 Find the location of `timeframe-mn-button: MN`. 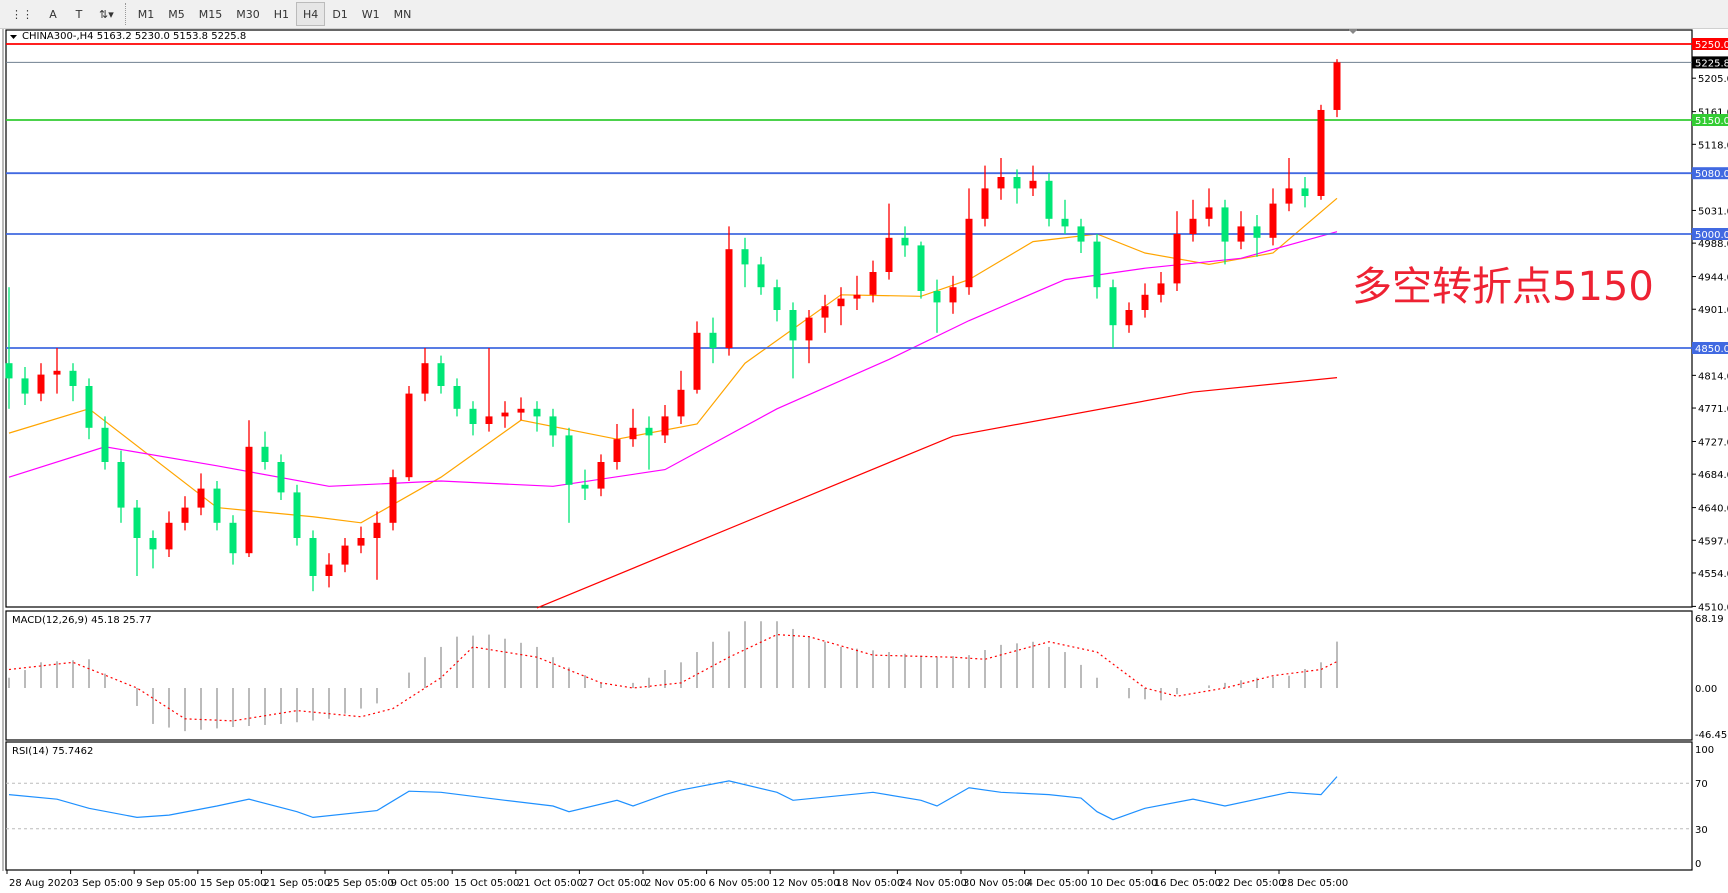

timeframe-mn-button: MN is located at coordinates (402, 14).